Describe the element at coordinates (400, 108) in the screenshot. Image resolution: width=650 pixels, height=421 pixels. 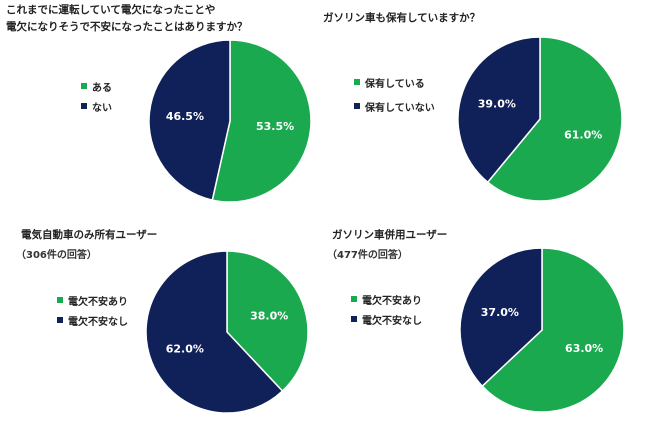
I see `legend-label: 保有していない` at that location.